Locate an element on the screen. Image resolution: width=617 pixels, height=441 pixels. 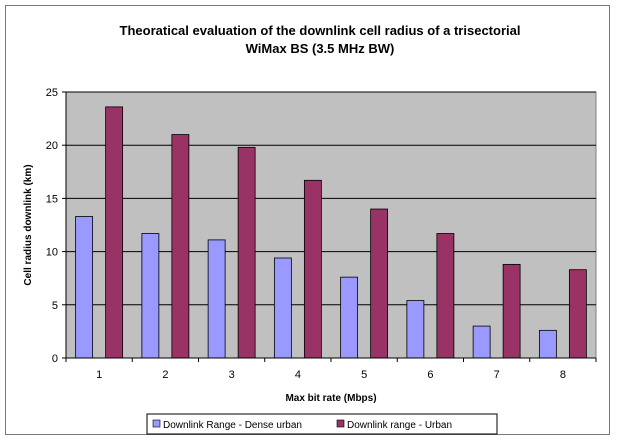
y-tick-labels: 0 5 10 15 20 25 is located at coordinates (52, 226).